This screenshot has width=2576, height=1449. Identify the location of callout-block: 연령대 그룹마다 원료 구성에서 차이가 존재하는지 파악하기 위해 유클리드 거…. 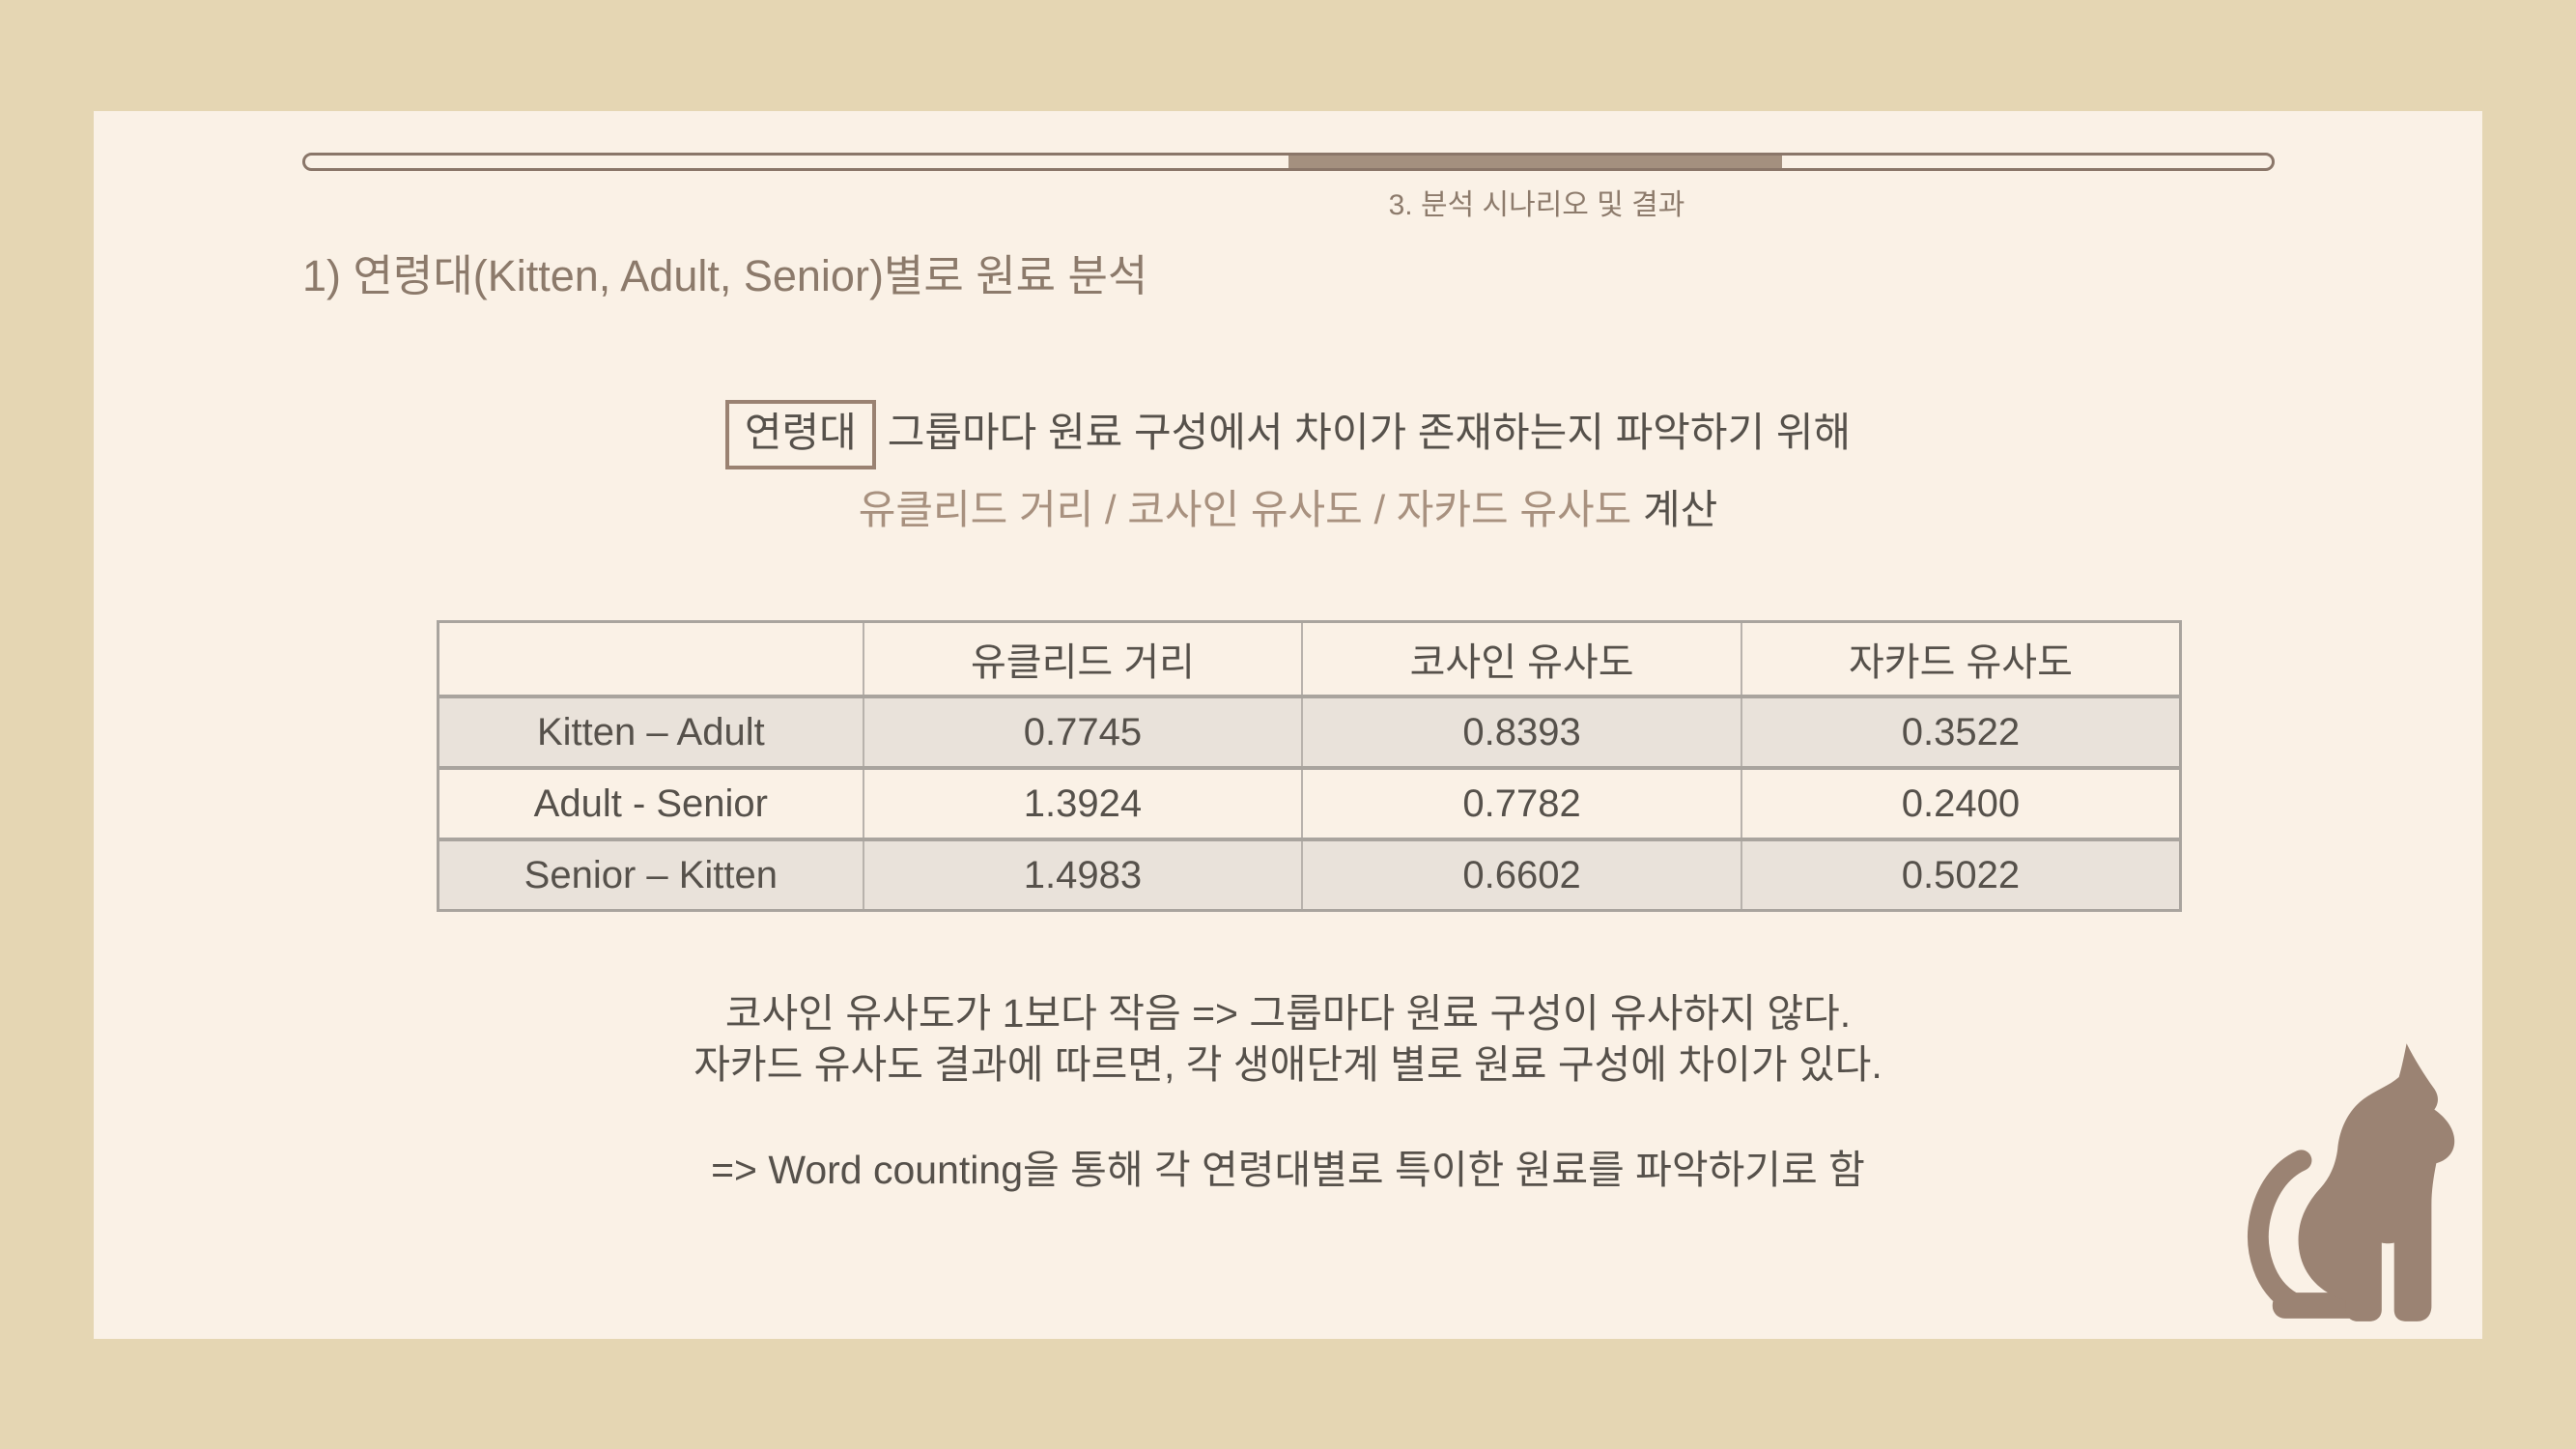
(1288, 467).